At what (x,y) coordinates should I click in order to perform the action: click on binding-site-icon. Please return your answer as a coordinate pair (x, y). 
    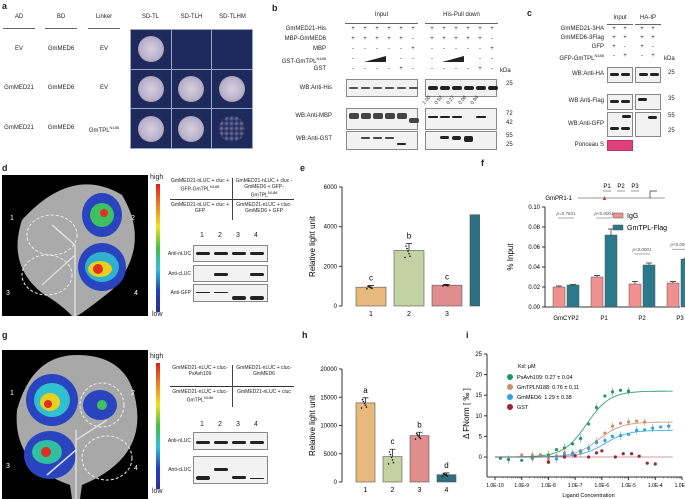
    Looking at the image, I should click on (604, 198).